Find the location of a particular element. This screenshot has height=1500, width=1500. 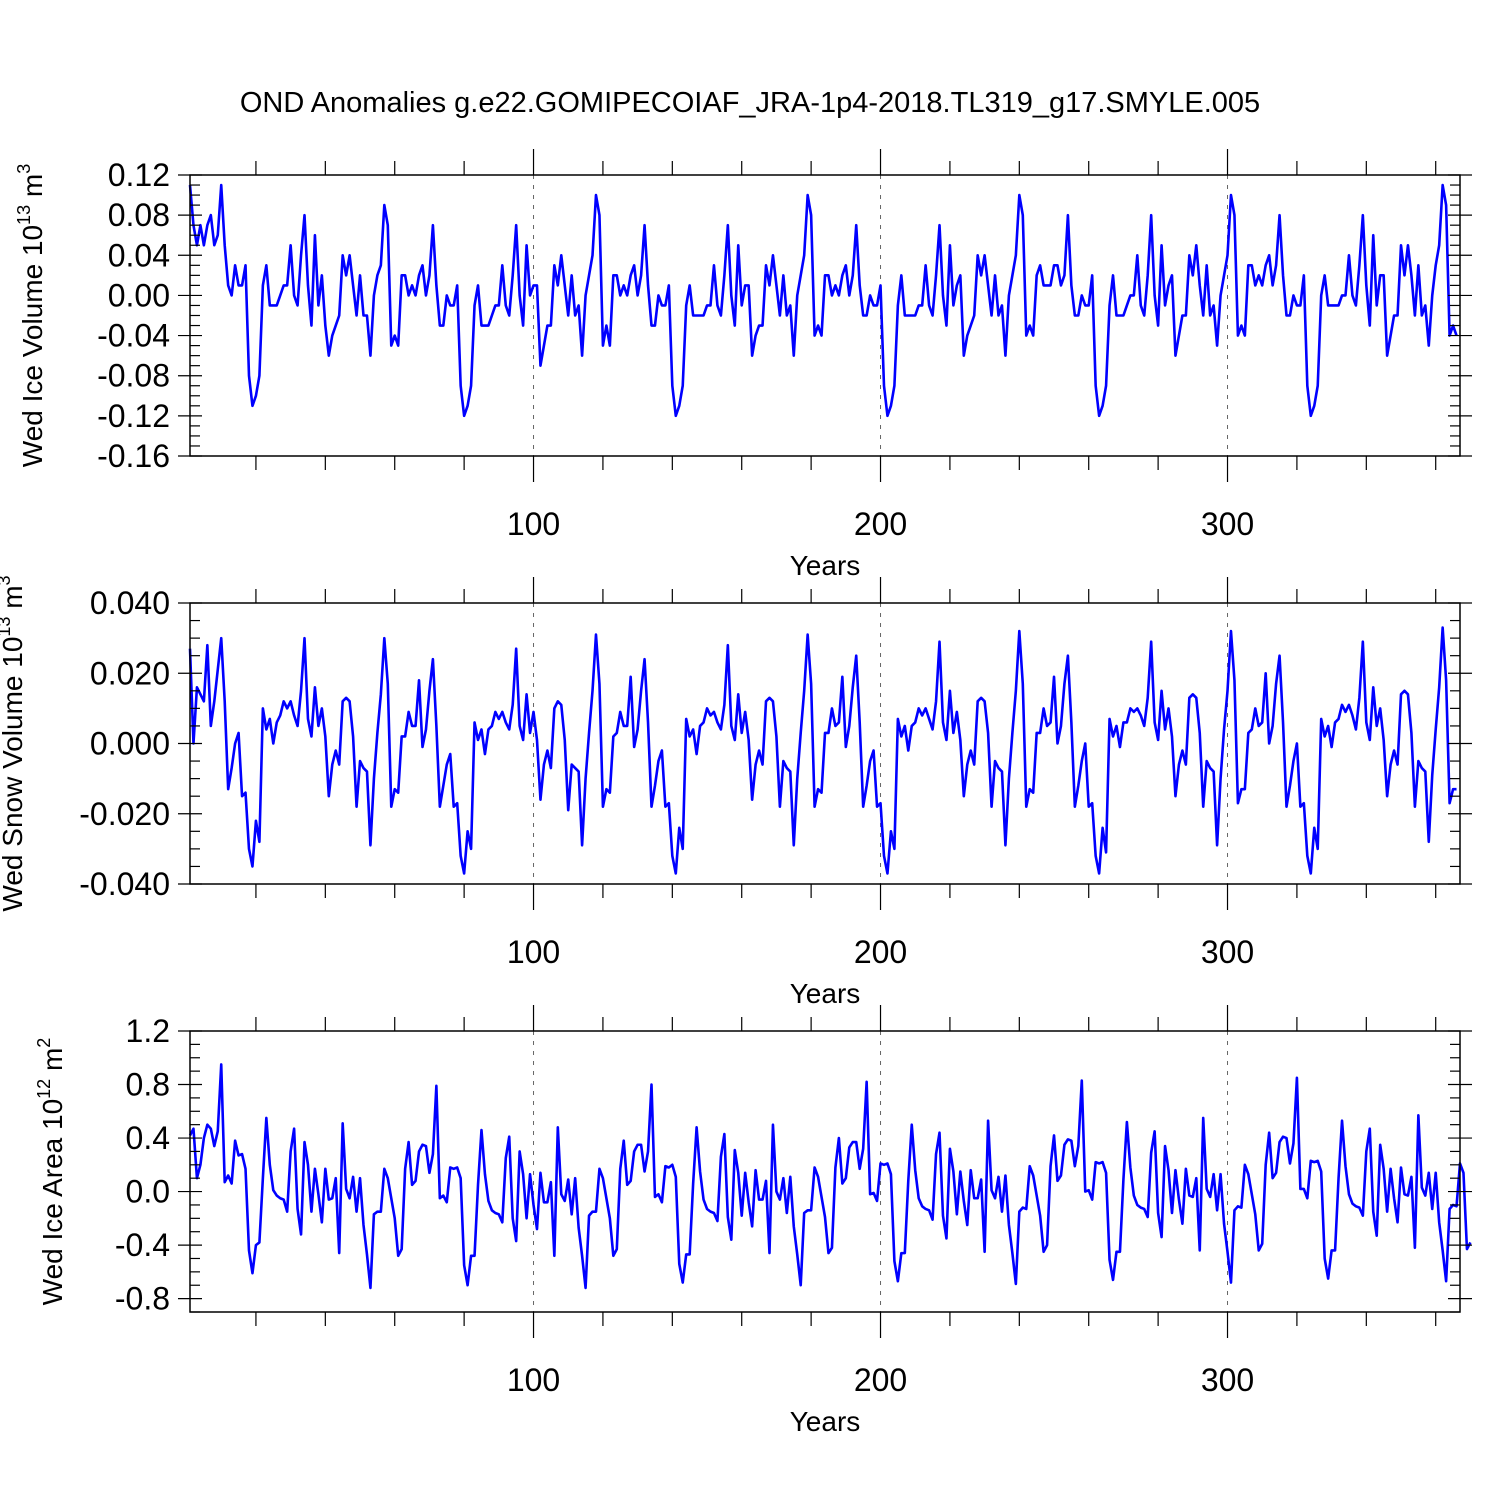

snow-volume-y-axis-title: Wed Snow Volume 1013 m3 is located at coordinates (14, 743).